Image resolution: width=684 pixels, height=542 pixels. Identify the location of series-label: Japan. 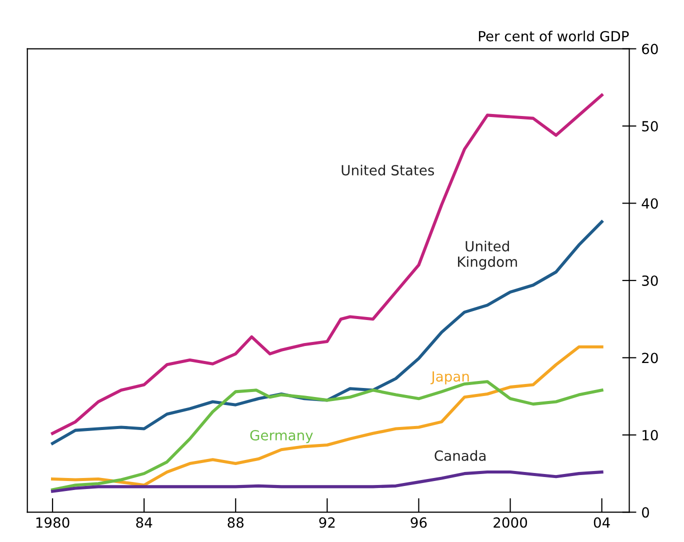
(449, 377).